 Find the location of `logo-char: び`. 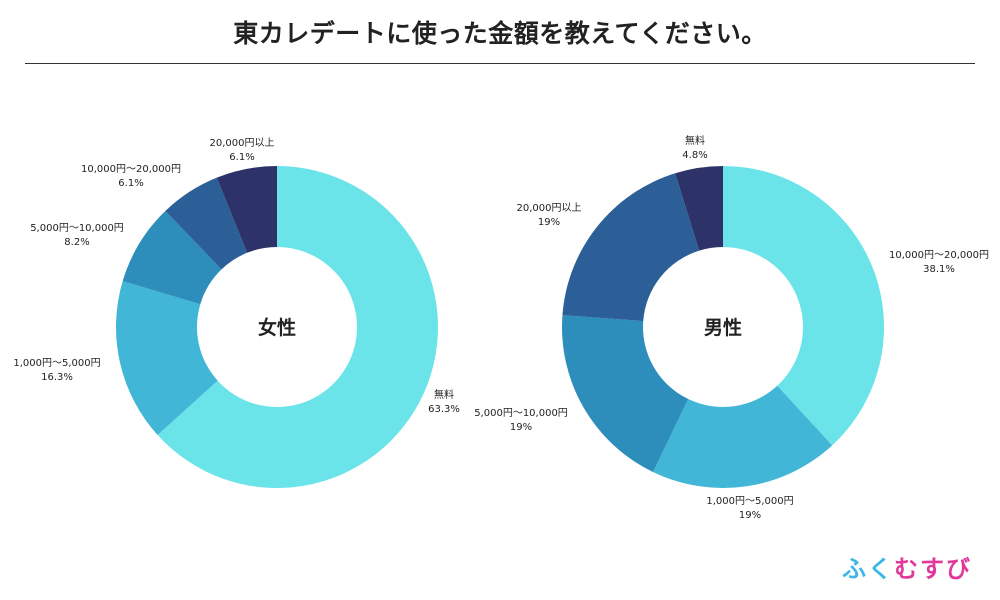

logo-char: び is located at coordinates (959, 569).